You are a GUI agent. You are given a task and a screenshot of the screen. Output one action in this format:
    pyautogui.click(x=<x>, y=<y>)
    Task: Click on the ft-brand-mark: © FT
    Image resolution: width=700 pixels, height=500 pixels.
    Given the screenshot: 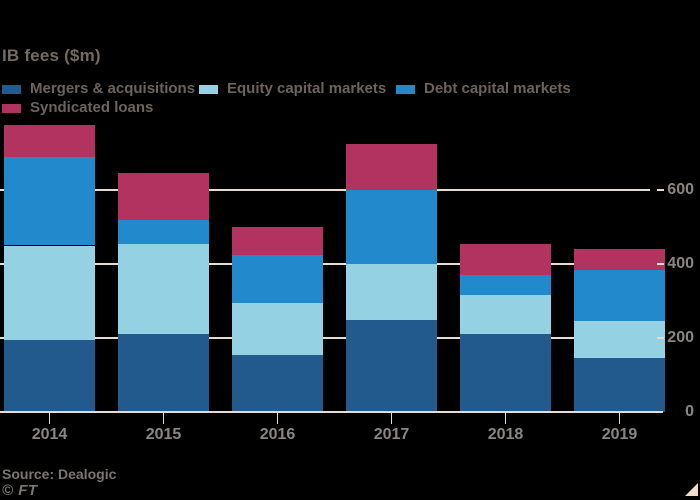 What is the action you would take?
    pyautogui.click(x=20, y=490)
    